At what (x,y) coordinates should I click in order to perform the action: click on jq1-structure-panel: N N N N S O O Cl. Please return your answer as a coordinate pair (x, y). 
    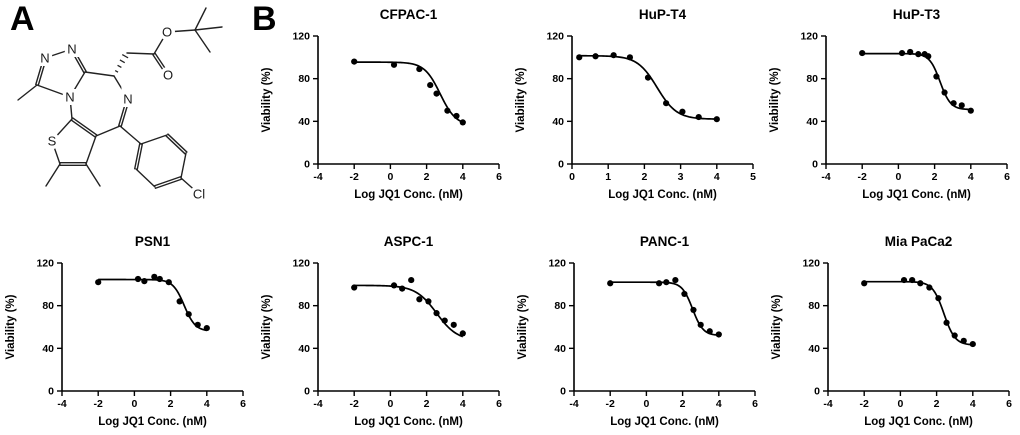
    Looking at the image, I should click on (127, 118).